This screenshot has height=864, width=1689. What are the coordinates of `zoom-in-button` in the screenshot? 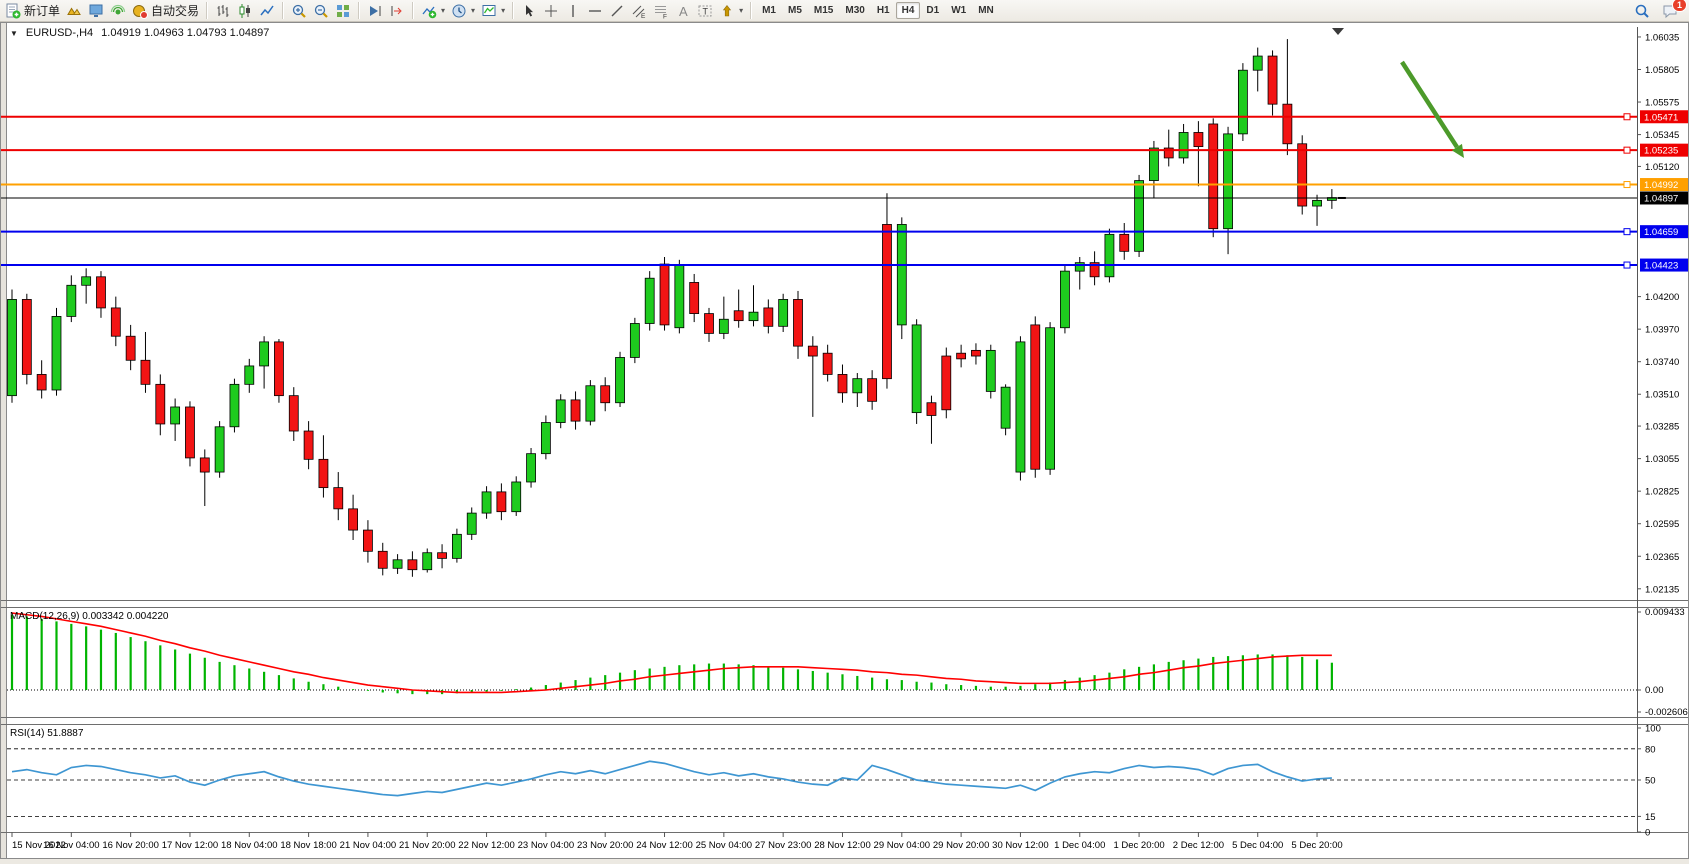 It's located at (299, 11).